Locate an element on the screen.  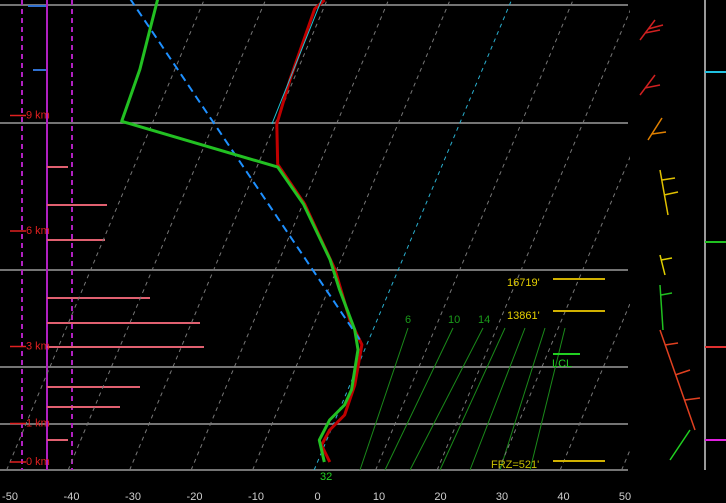
magenta-guides is located at coordinates (47, 235).